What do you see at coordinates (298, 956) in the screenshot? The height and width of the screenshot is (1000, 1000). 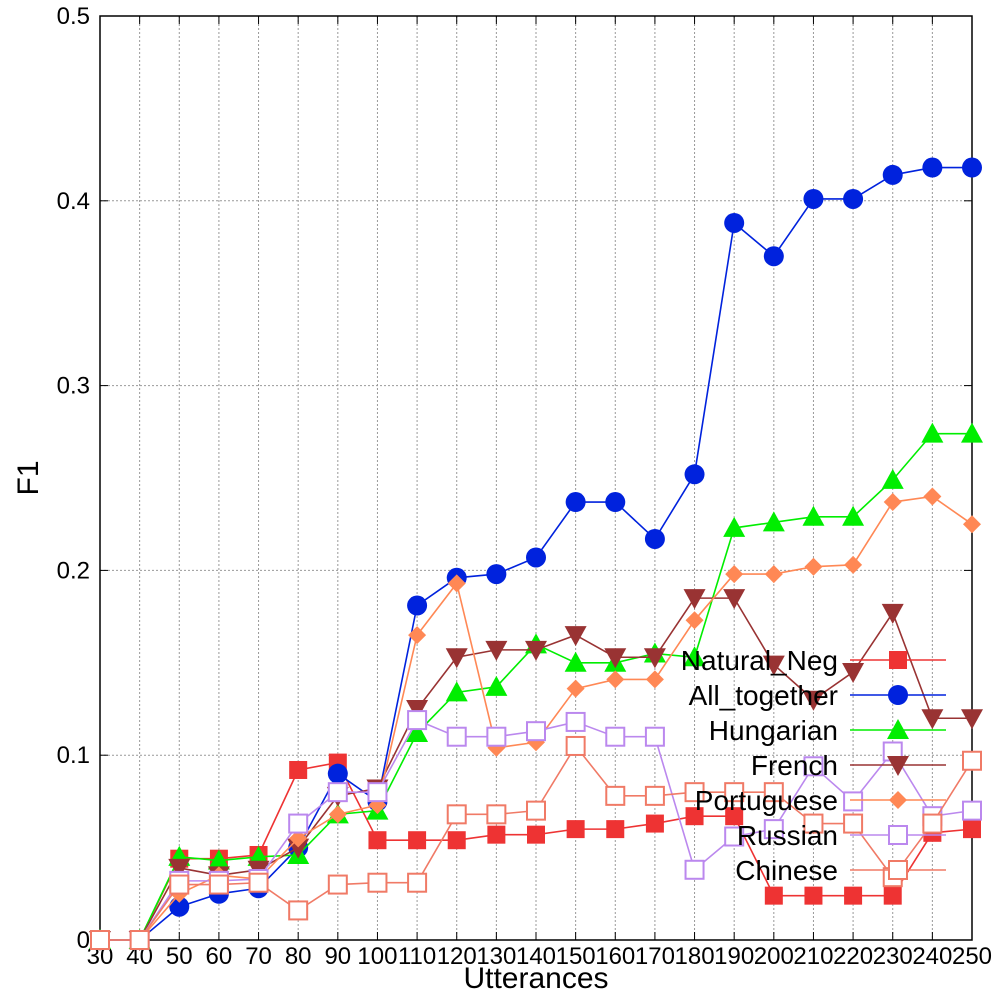 I see `x-tick-label: 80` at bounding box center [298, 956].